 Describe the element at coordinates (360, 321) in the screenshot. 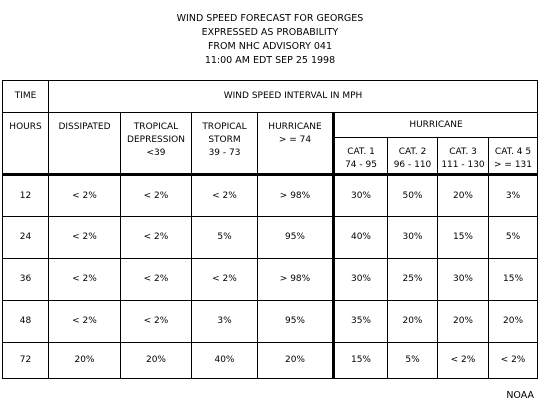

I see `data-cell: 35%` at that location.